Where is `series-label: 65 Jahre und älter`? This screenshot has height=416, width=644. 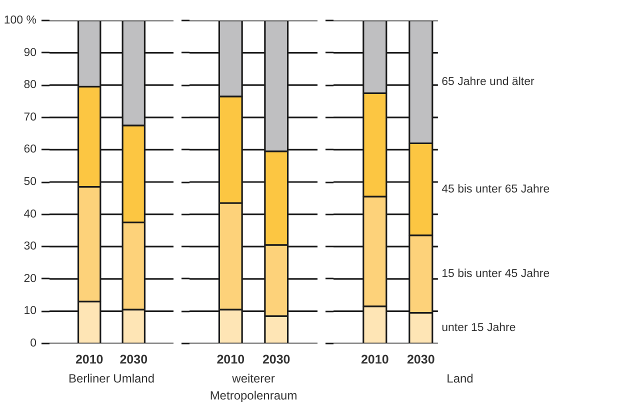
series-label: 65 Jahre und älter is located at coordinates (488, 82).